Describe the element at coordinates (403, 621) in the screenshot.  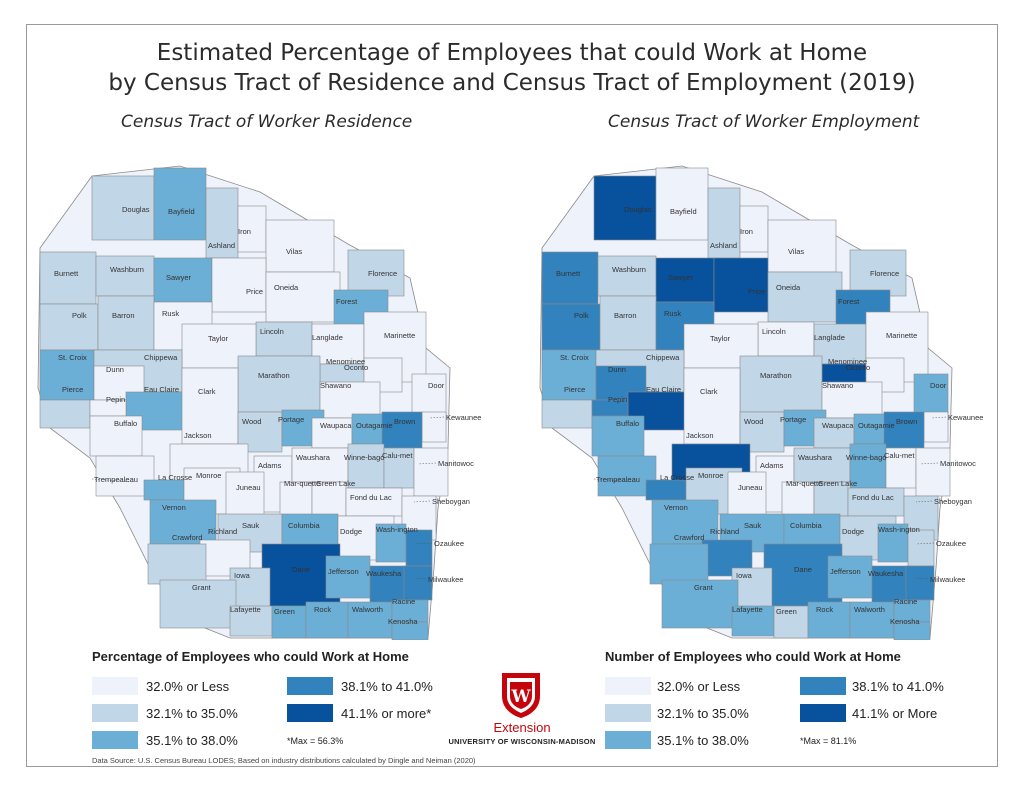
I see `county-label-kenosha: Kenosha` at that location.